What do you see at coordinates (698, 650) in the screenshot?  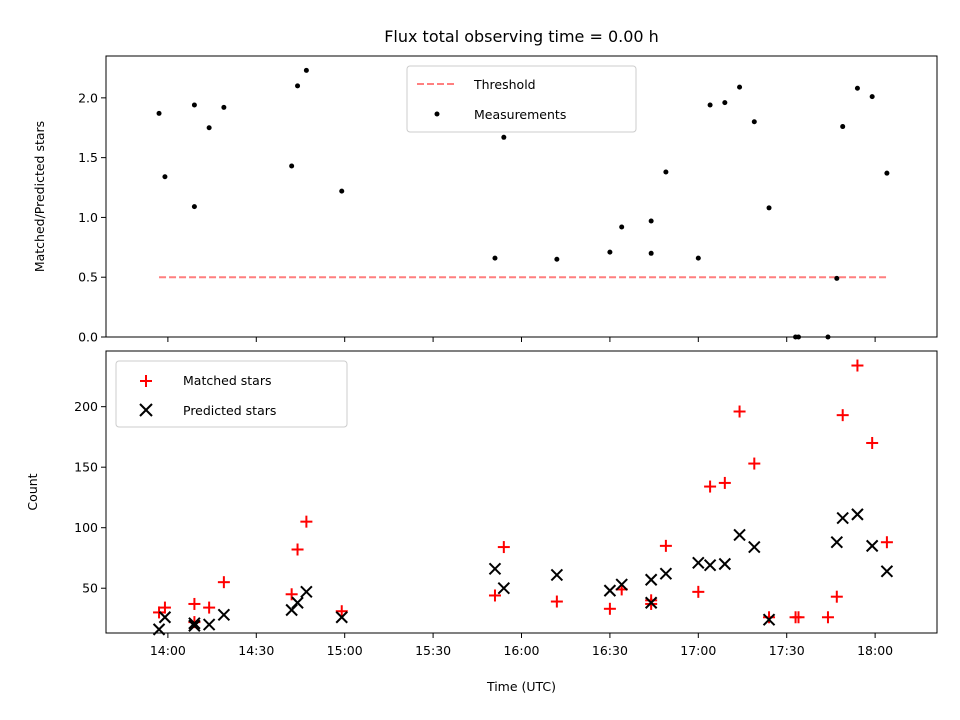 I see `bottom-x-tick-label: 17:00` at bounding box center [698, 650].